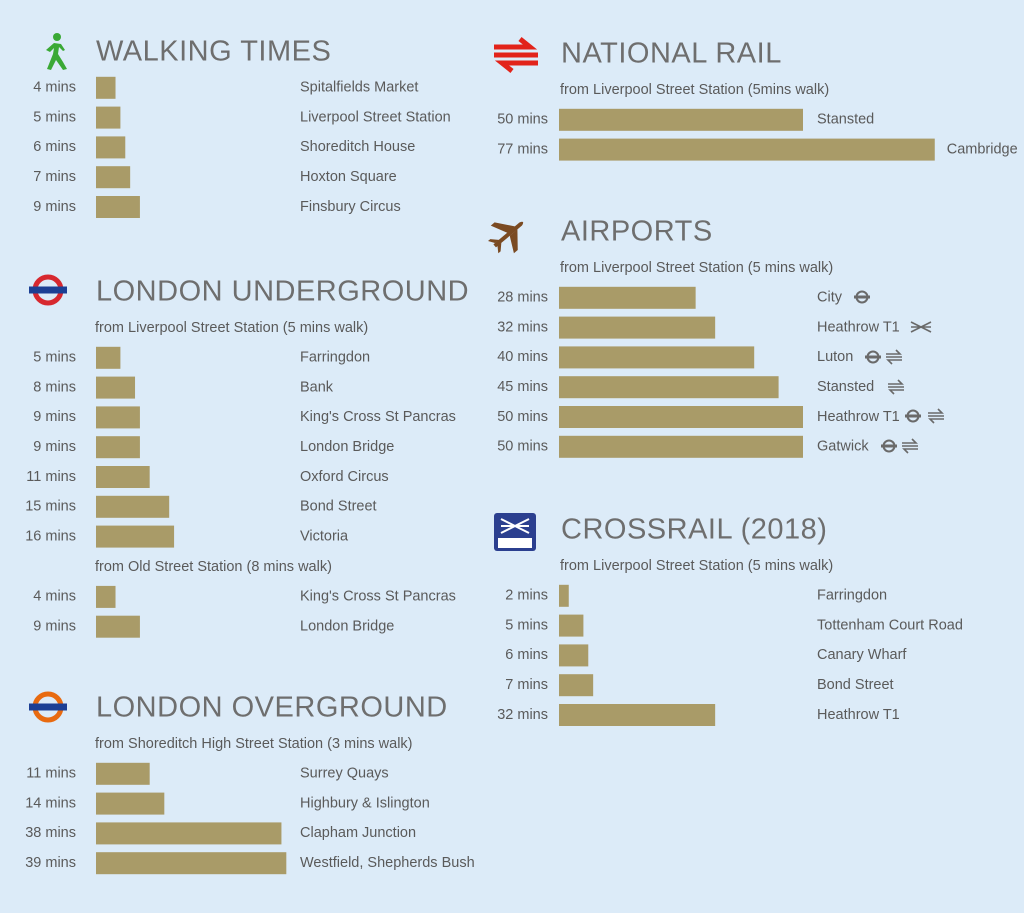 This screenshot has width=1024, height=913. I want to click on time-label: 40 mins, so click(522, 357).